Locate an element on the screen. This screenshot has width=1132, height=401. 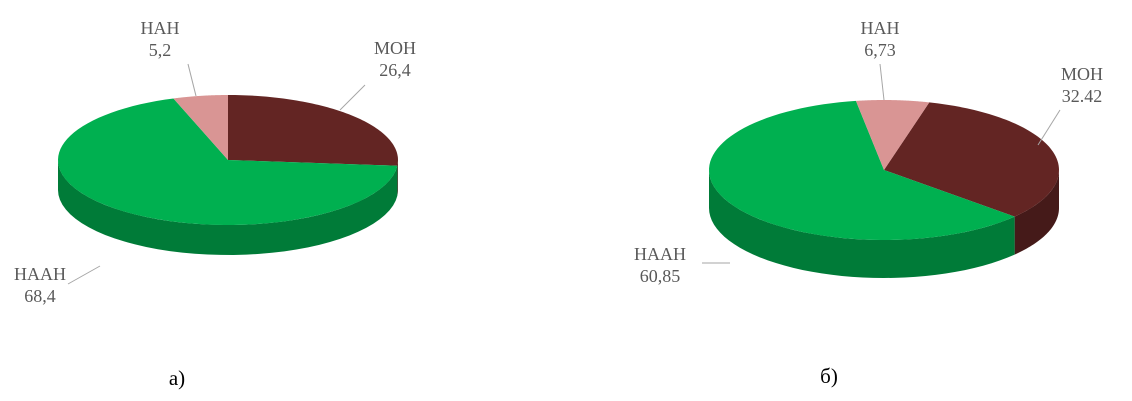
value-label: 68,4 is located at coordinates (40, 296).